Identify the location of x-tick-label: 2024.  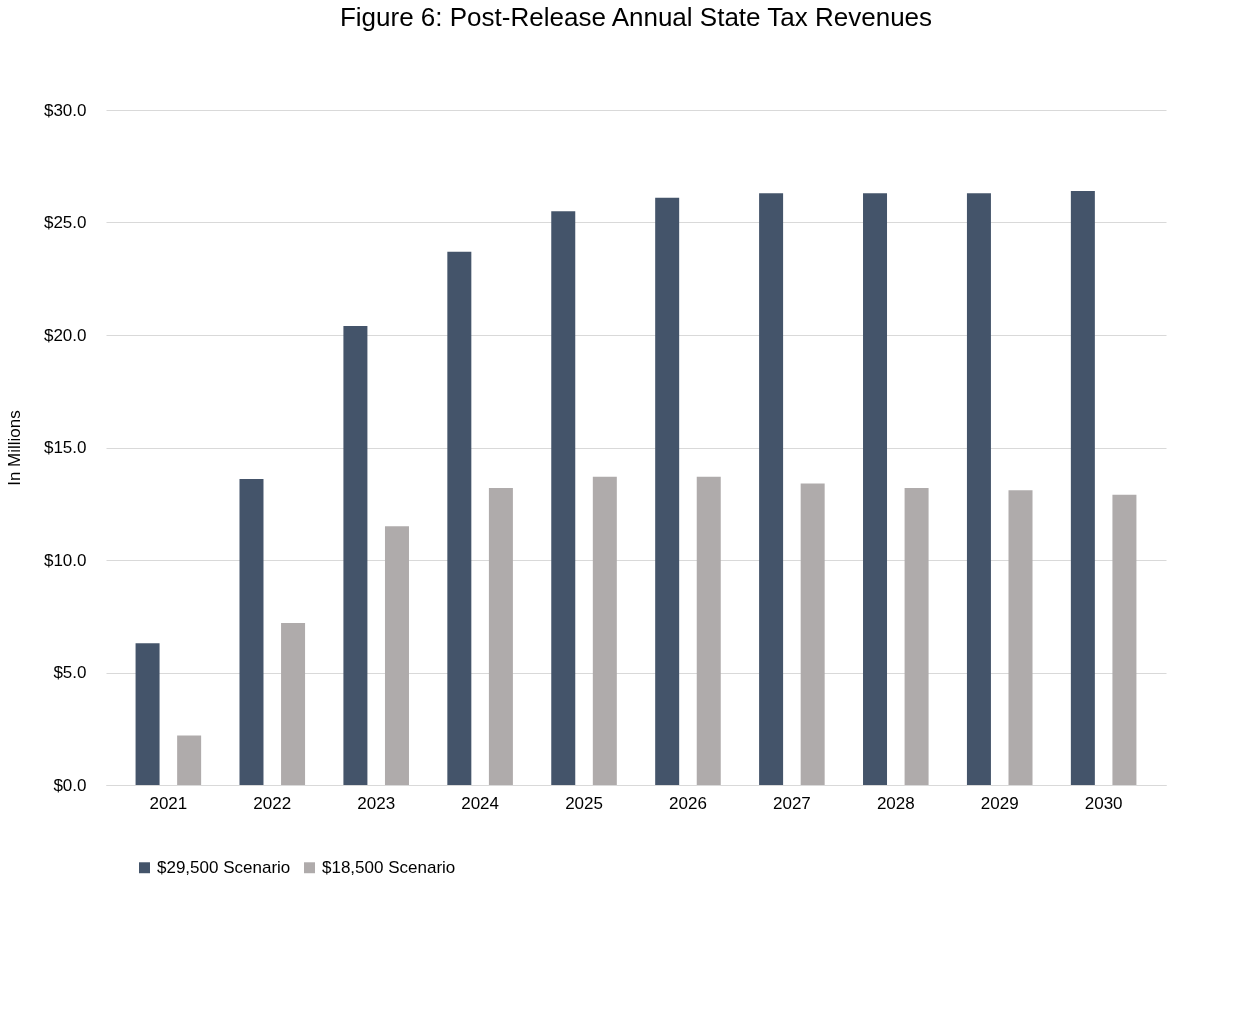
(480, 803).